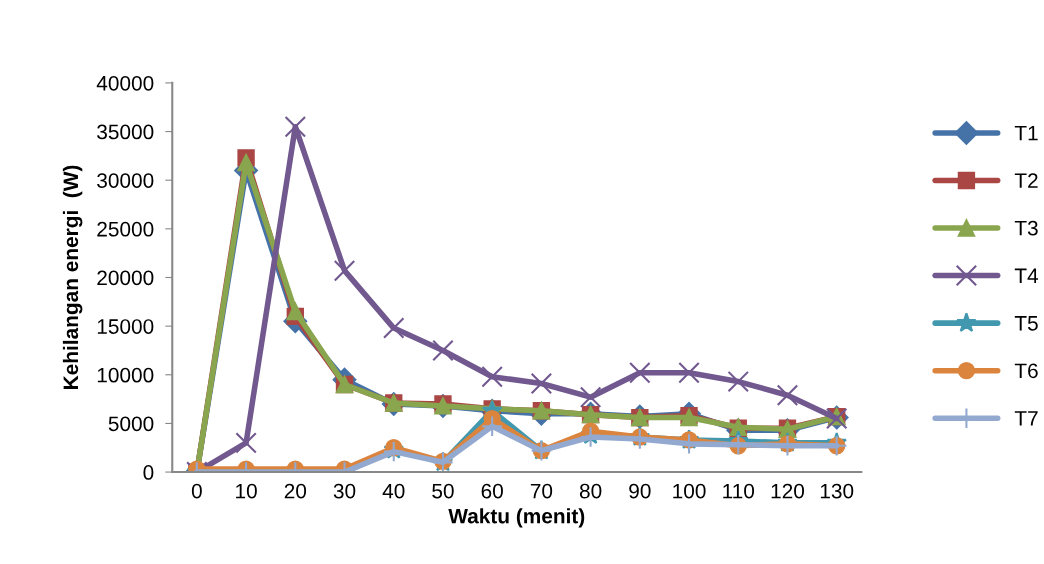 The height and width of the screenshot is (564, 1044). Describe the element at coordinates (246, 491) in the screenshot. I see `x-tick-label: 10` at that location.